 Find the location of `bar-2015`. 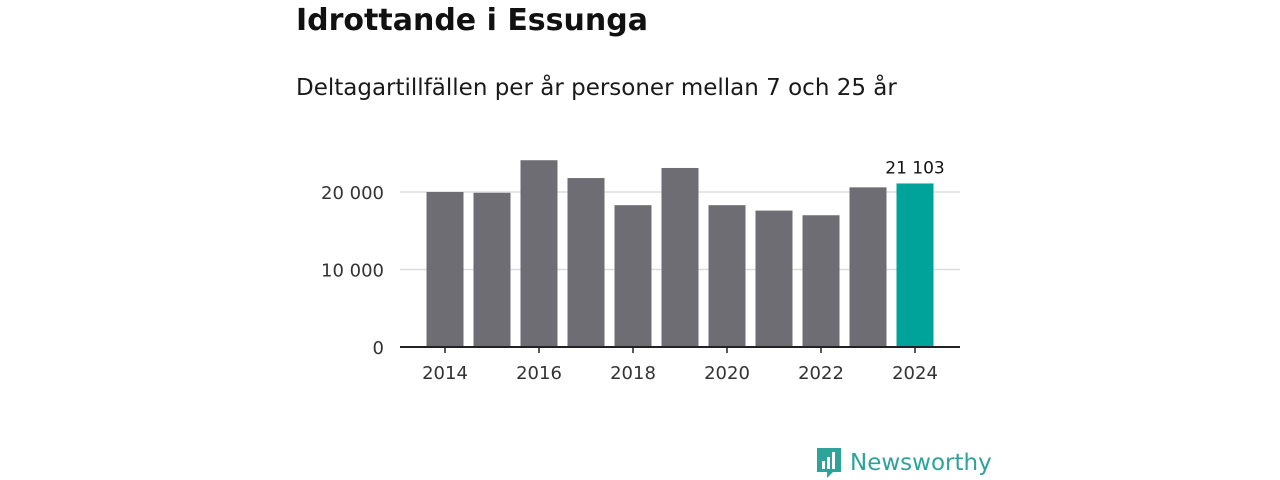

bar-2015 is located at coordinates (492, 269).